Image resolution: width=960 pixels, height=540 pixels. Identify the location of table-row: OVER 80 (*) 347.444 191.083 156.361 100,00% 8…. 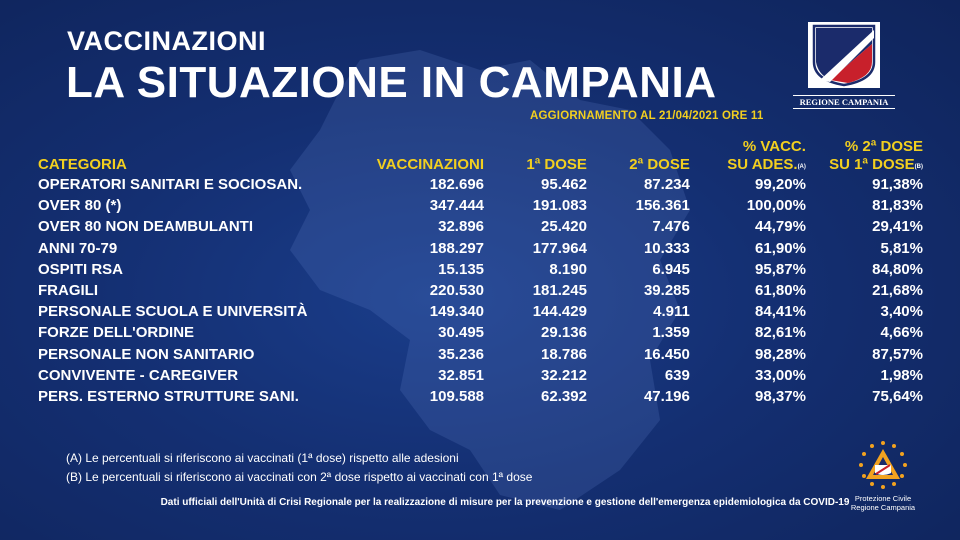
(480, 205).